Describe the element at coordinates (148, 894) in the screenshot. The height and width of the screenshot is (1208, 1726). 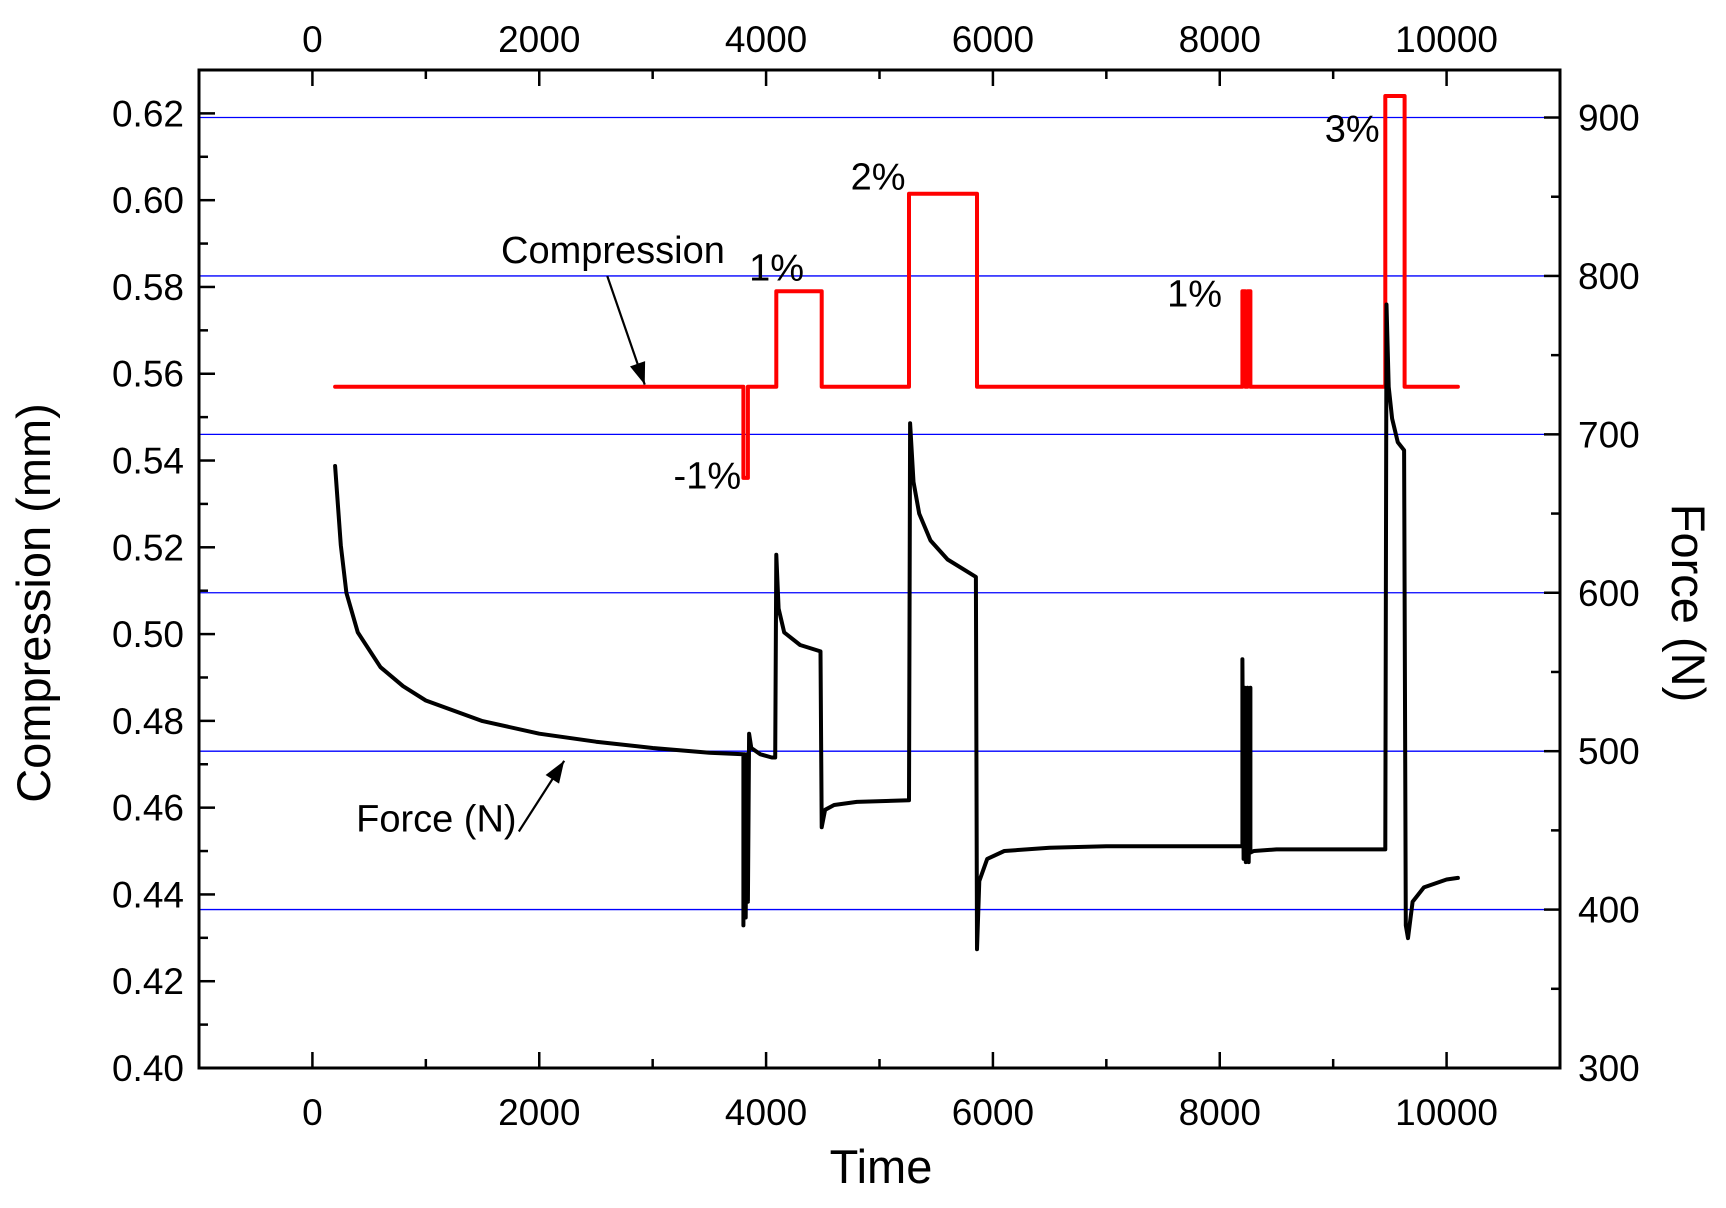
I see `y-tick-label-left: 0.44` at that location.